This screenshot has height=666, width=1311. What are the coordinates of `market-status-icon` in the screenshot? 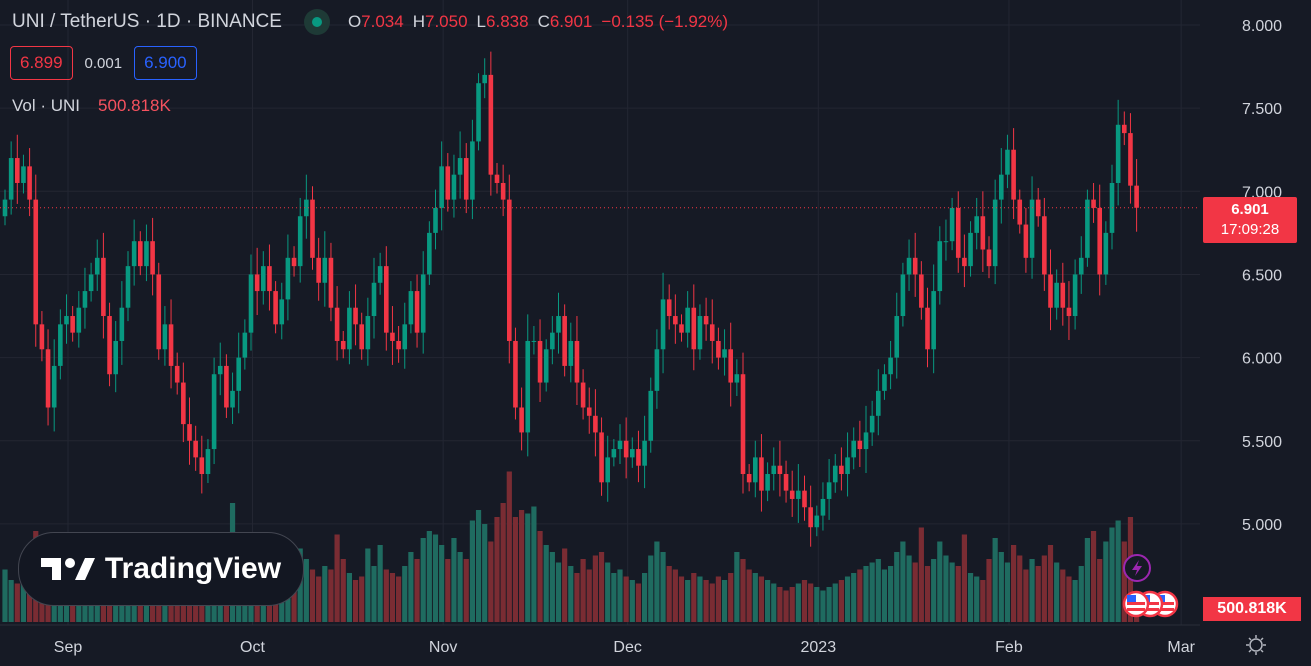 It's located at (316, 22).